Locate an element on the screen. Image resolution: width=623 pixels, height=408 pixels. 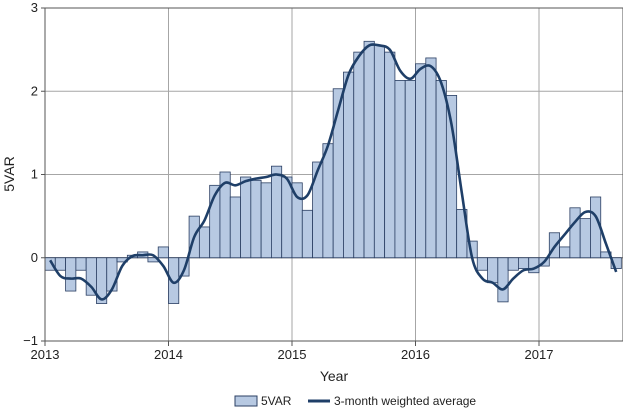
x-tick-label: 2016 is located at coordinates (415, 354).